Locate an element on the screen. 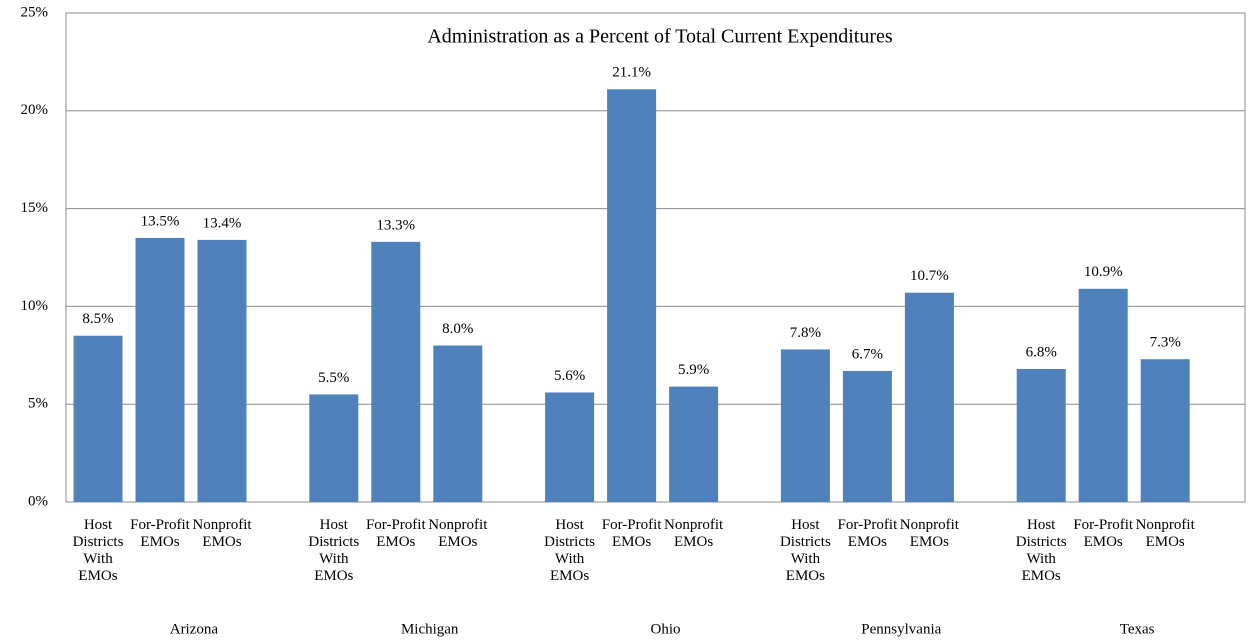 This screenshot has width=1256, height=640. value-label: 8.0% is located at coordinates (457, 329).